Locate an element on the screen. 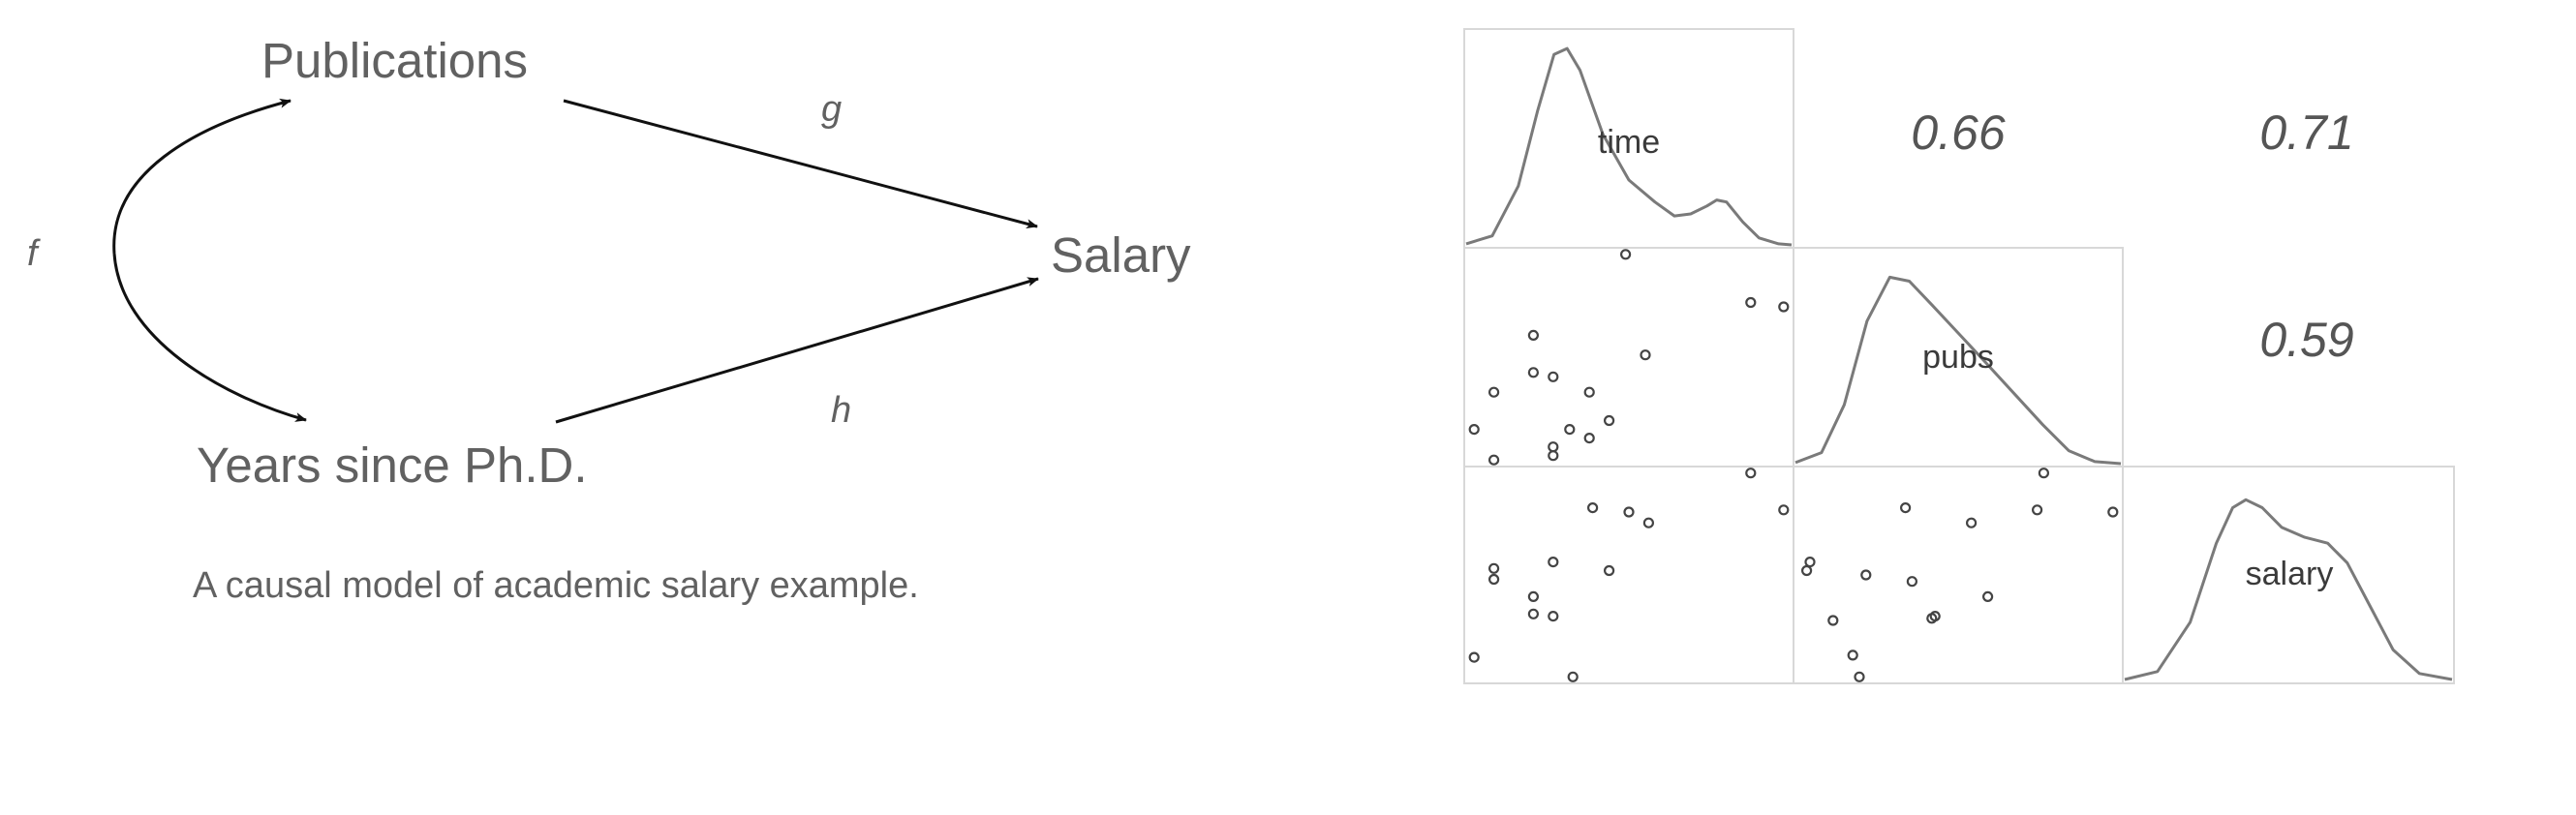 This screenshot has width=2576, height=815. edge-h-arrow is located at coordinates (797, 350).